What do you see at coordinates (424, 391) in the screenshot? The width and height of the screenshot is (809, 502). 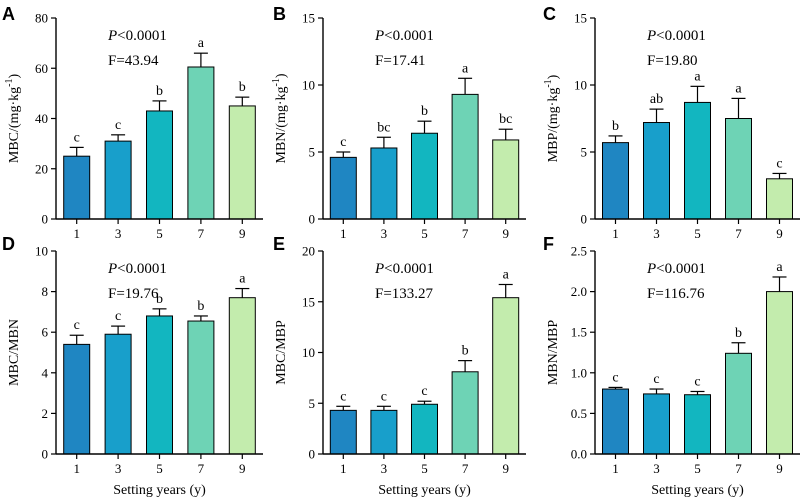 I see `sig-letter-e-5: c` at bounding box center [424, 391].